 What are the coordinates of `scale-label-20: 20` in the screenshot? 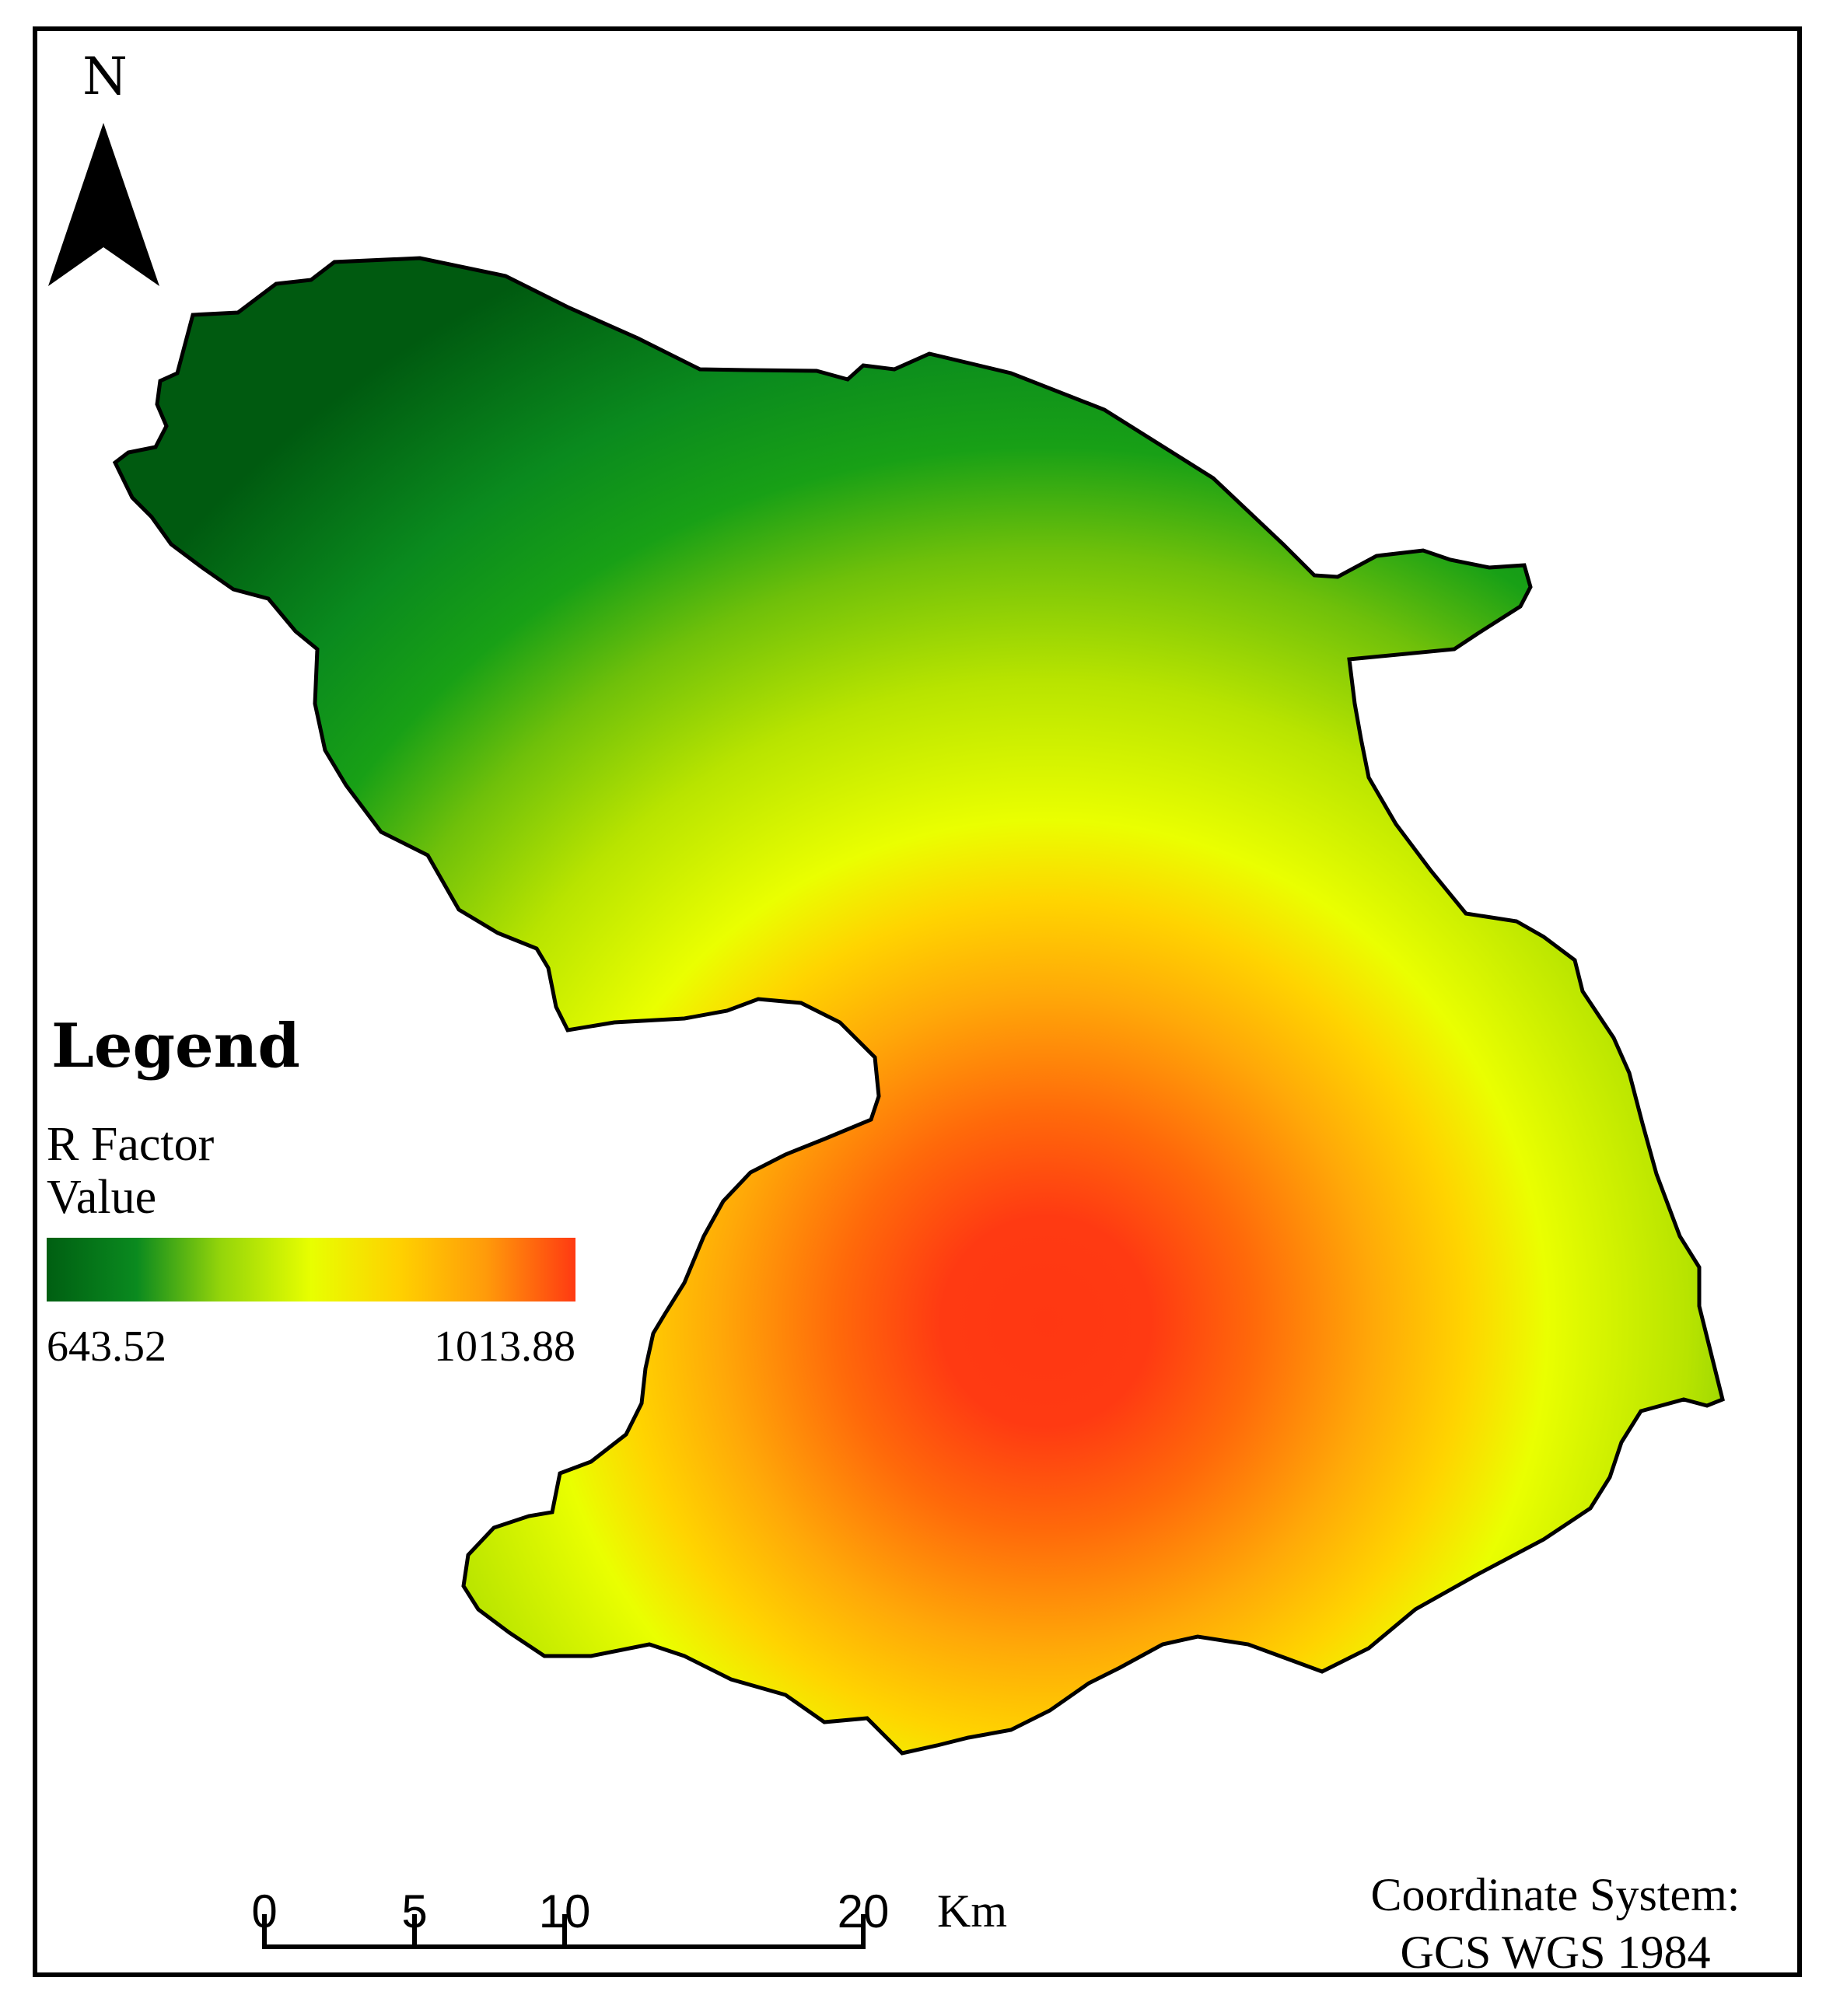 It's located at (864, 1911).